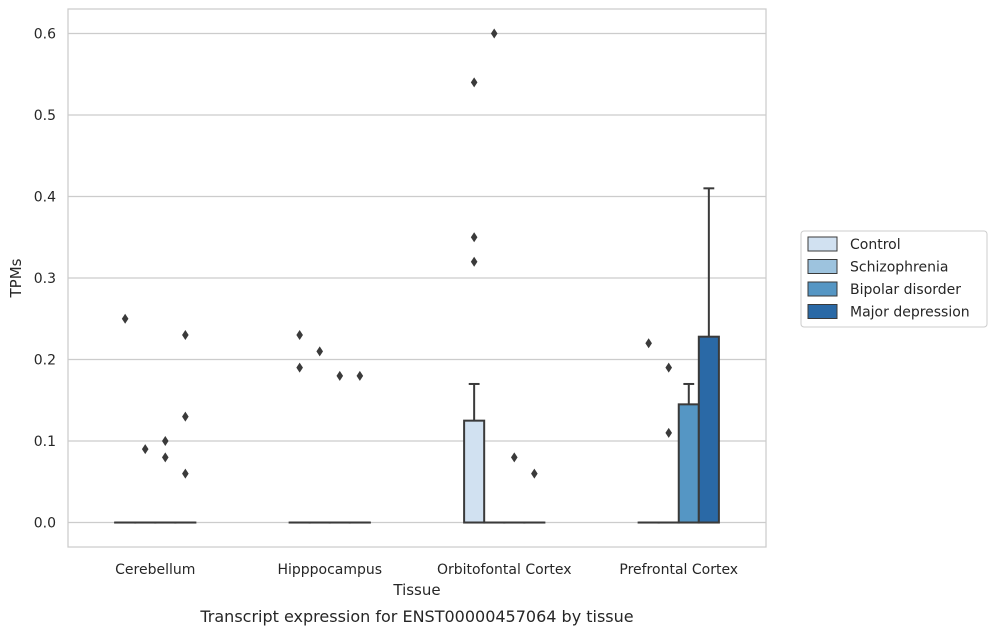 This screenshot has height=634, width=997. I want to click on y-tick-label: 0.3, so click(45, 279).